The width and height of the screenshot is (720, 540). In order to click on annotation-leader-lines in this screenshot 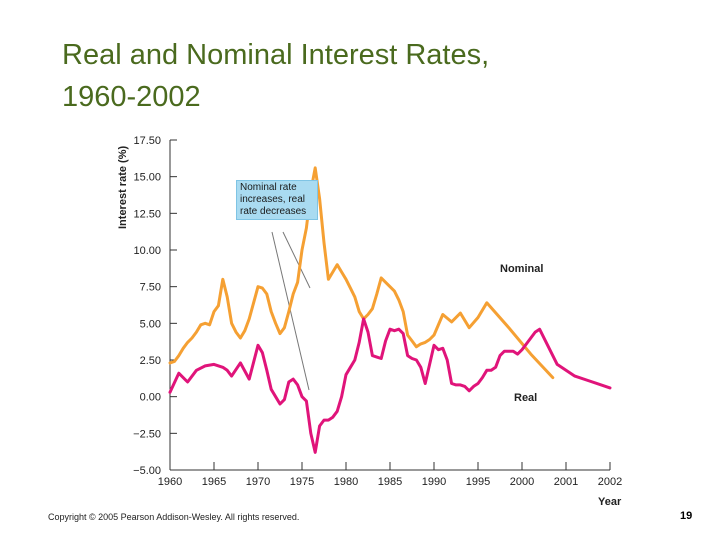, I will do `click(291, 311)`.